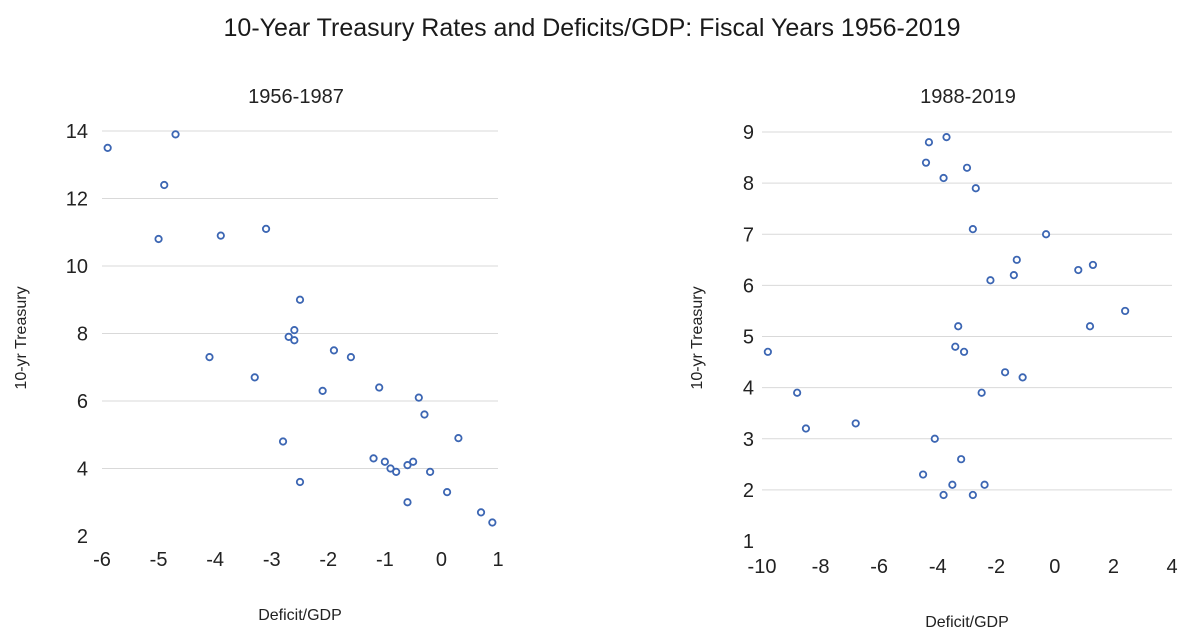 The height and width of the screenshot is (633, 1184). What do you see at coordinates (748, 542) in the screenshot?
I see `y-tick-label: 1` at bounding box center [748, 542].